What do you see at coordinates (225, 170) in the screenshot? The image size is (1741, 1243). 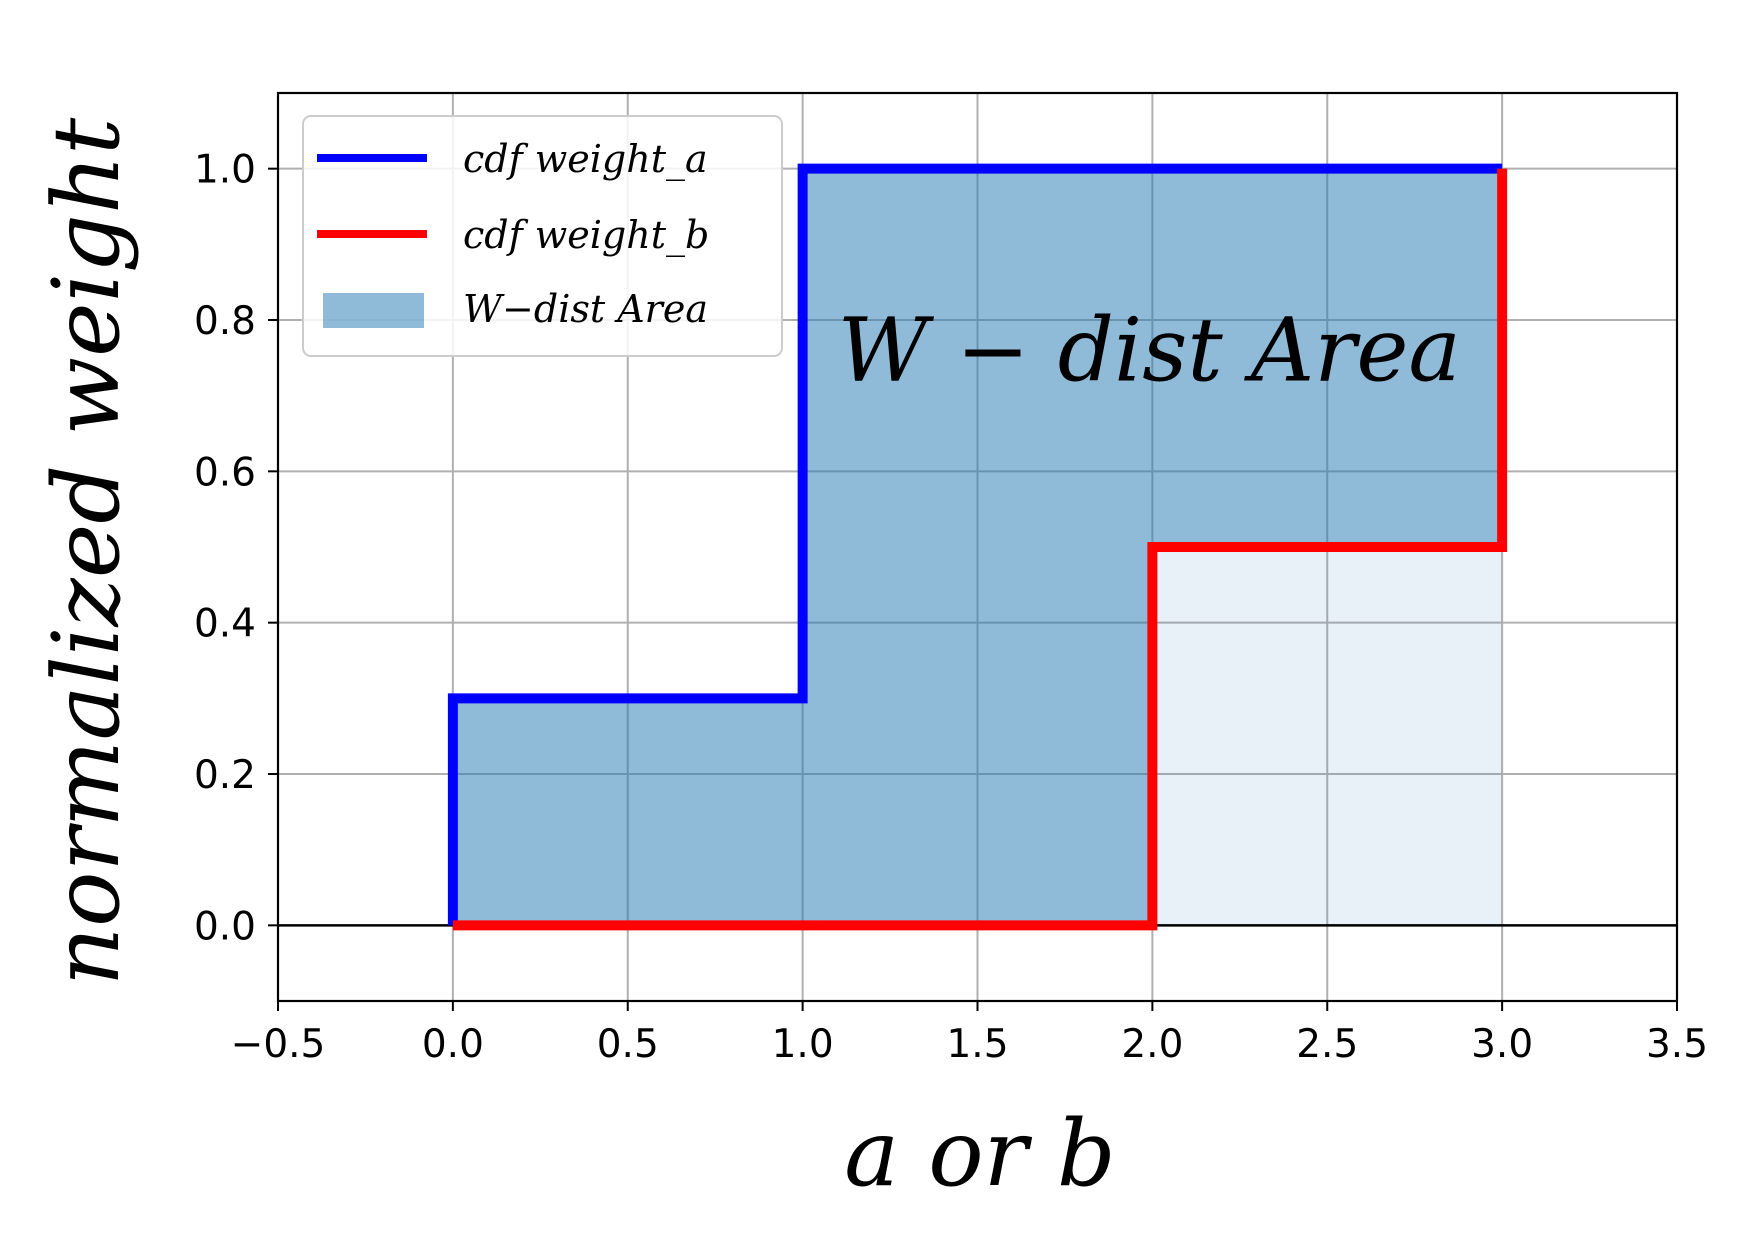 I see `y-tick-label: 1.0` at bounding box center [225, 170].